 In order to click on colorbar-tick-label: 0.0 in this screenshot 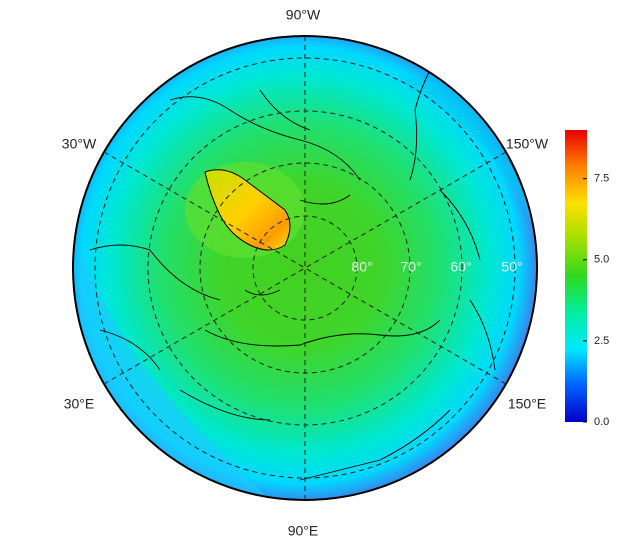, I will do `click(601, 422)`.